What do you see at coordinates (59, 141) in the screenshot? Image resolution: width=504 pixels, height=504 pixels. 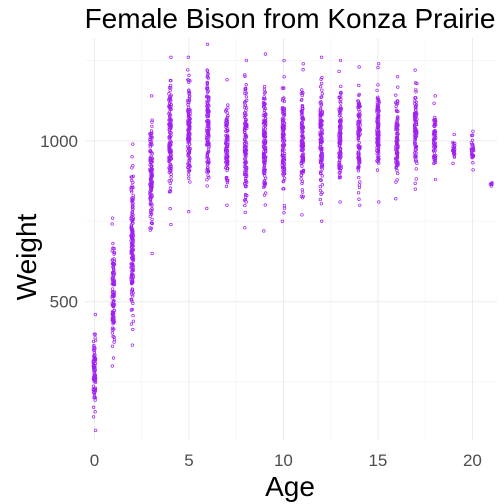 I see `y-tick-label: 1000` at bounding box center [59, 141].